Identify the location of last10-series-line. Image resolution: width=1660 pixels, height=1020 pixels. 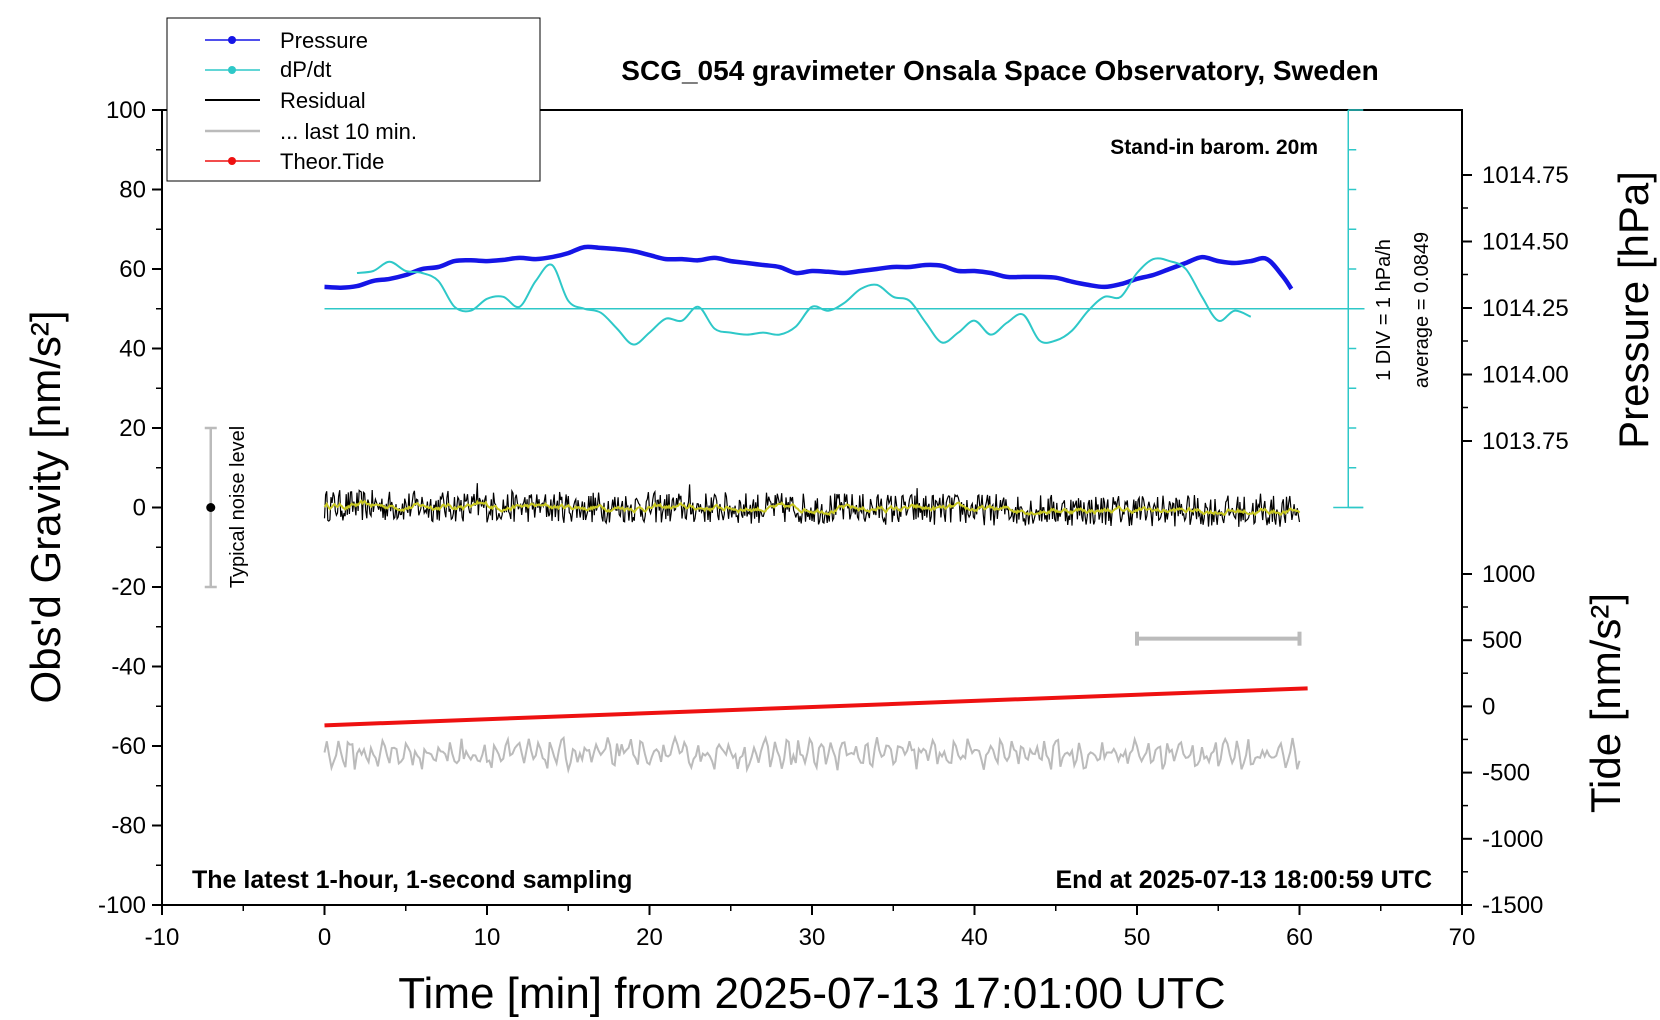
(812, 753).